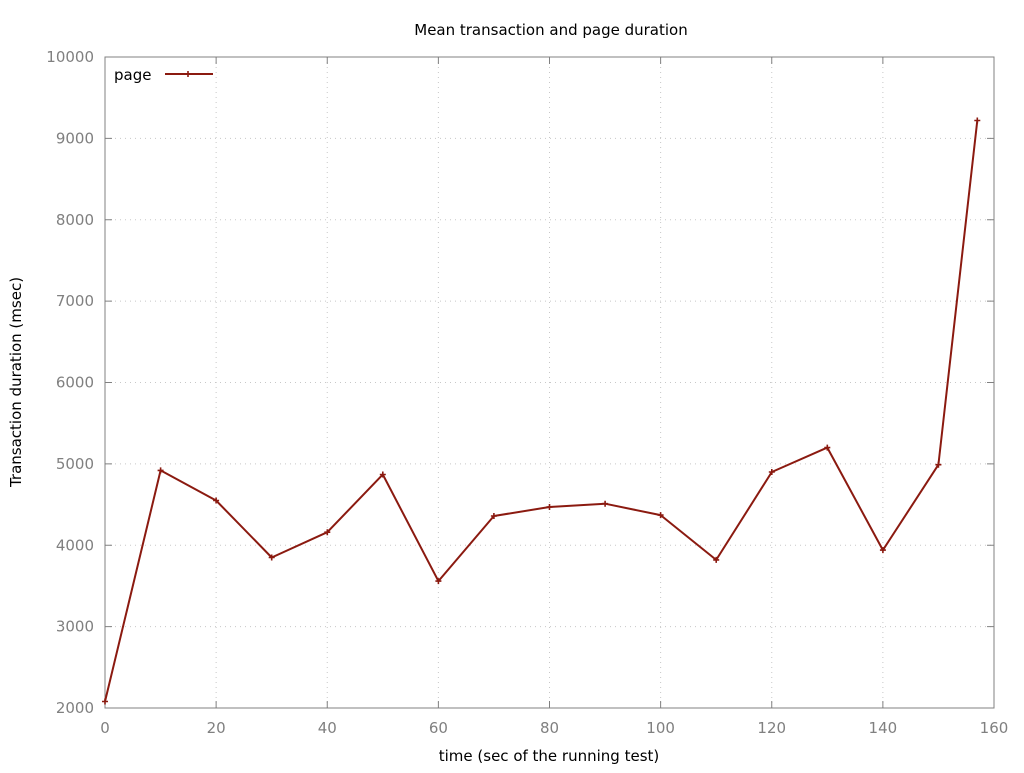  What do you see at coordinates (216, 728) in the screenshot?
I see `x-tick-label: 20` at bounding box center [216, 728].